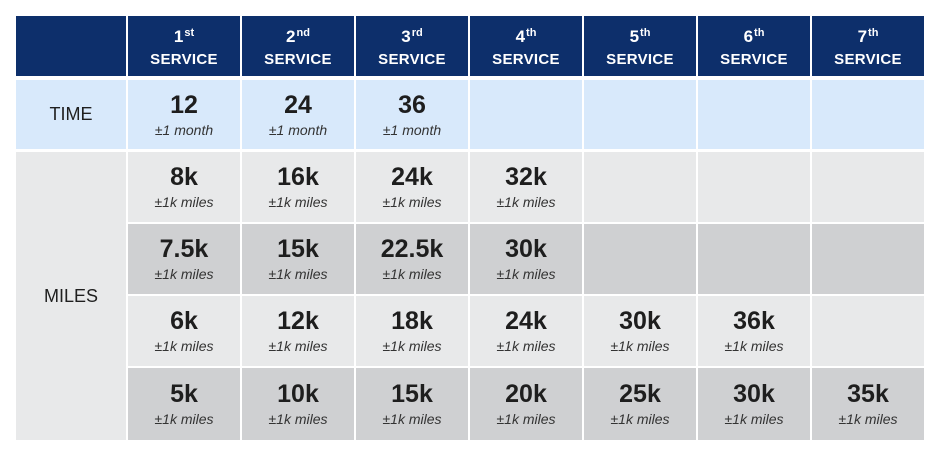 This screenshot has height=452, width=928. Describe the element at coordinates (412, 48) in the screenshot. I see `header-service-3: 3rd SERVICE` at that location.